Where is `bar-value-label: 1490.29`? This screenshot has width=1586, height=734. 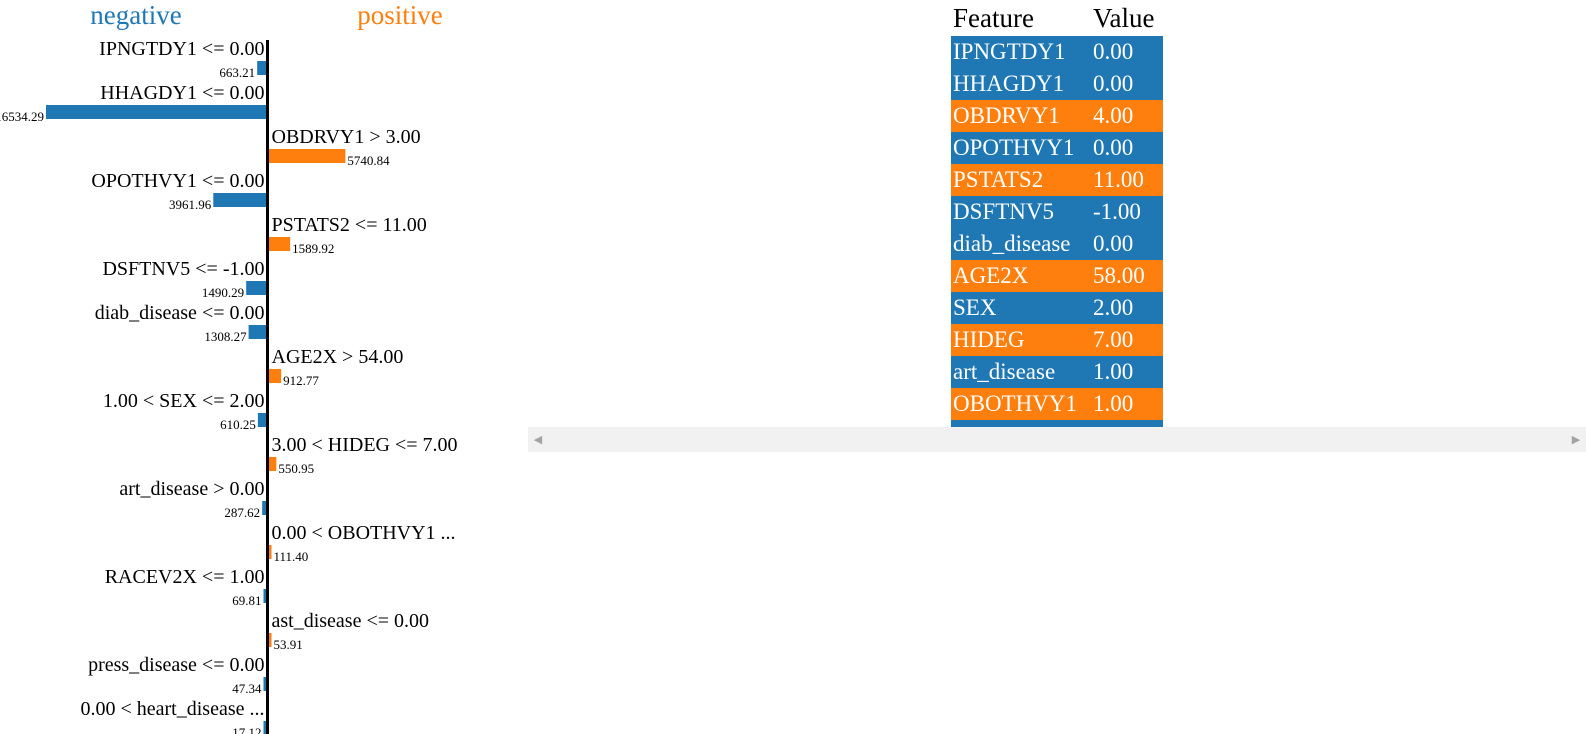 bar-value-label: 1490.29 is located at coordinates (223, 292).